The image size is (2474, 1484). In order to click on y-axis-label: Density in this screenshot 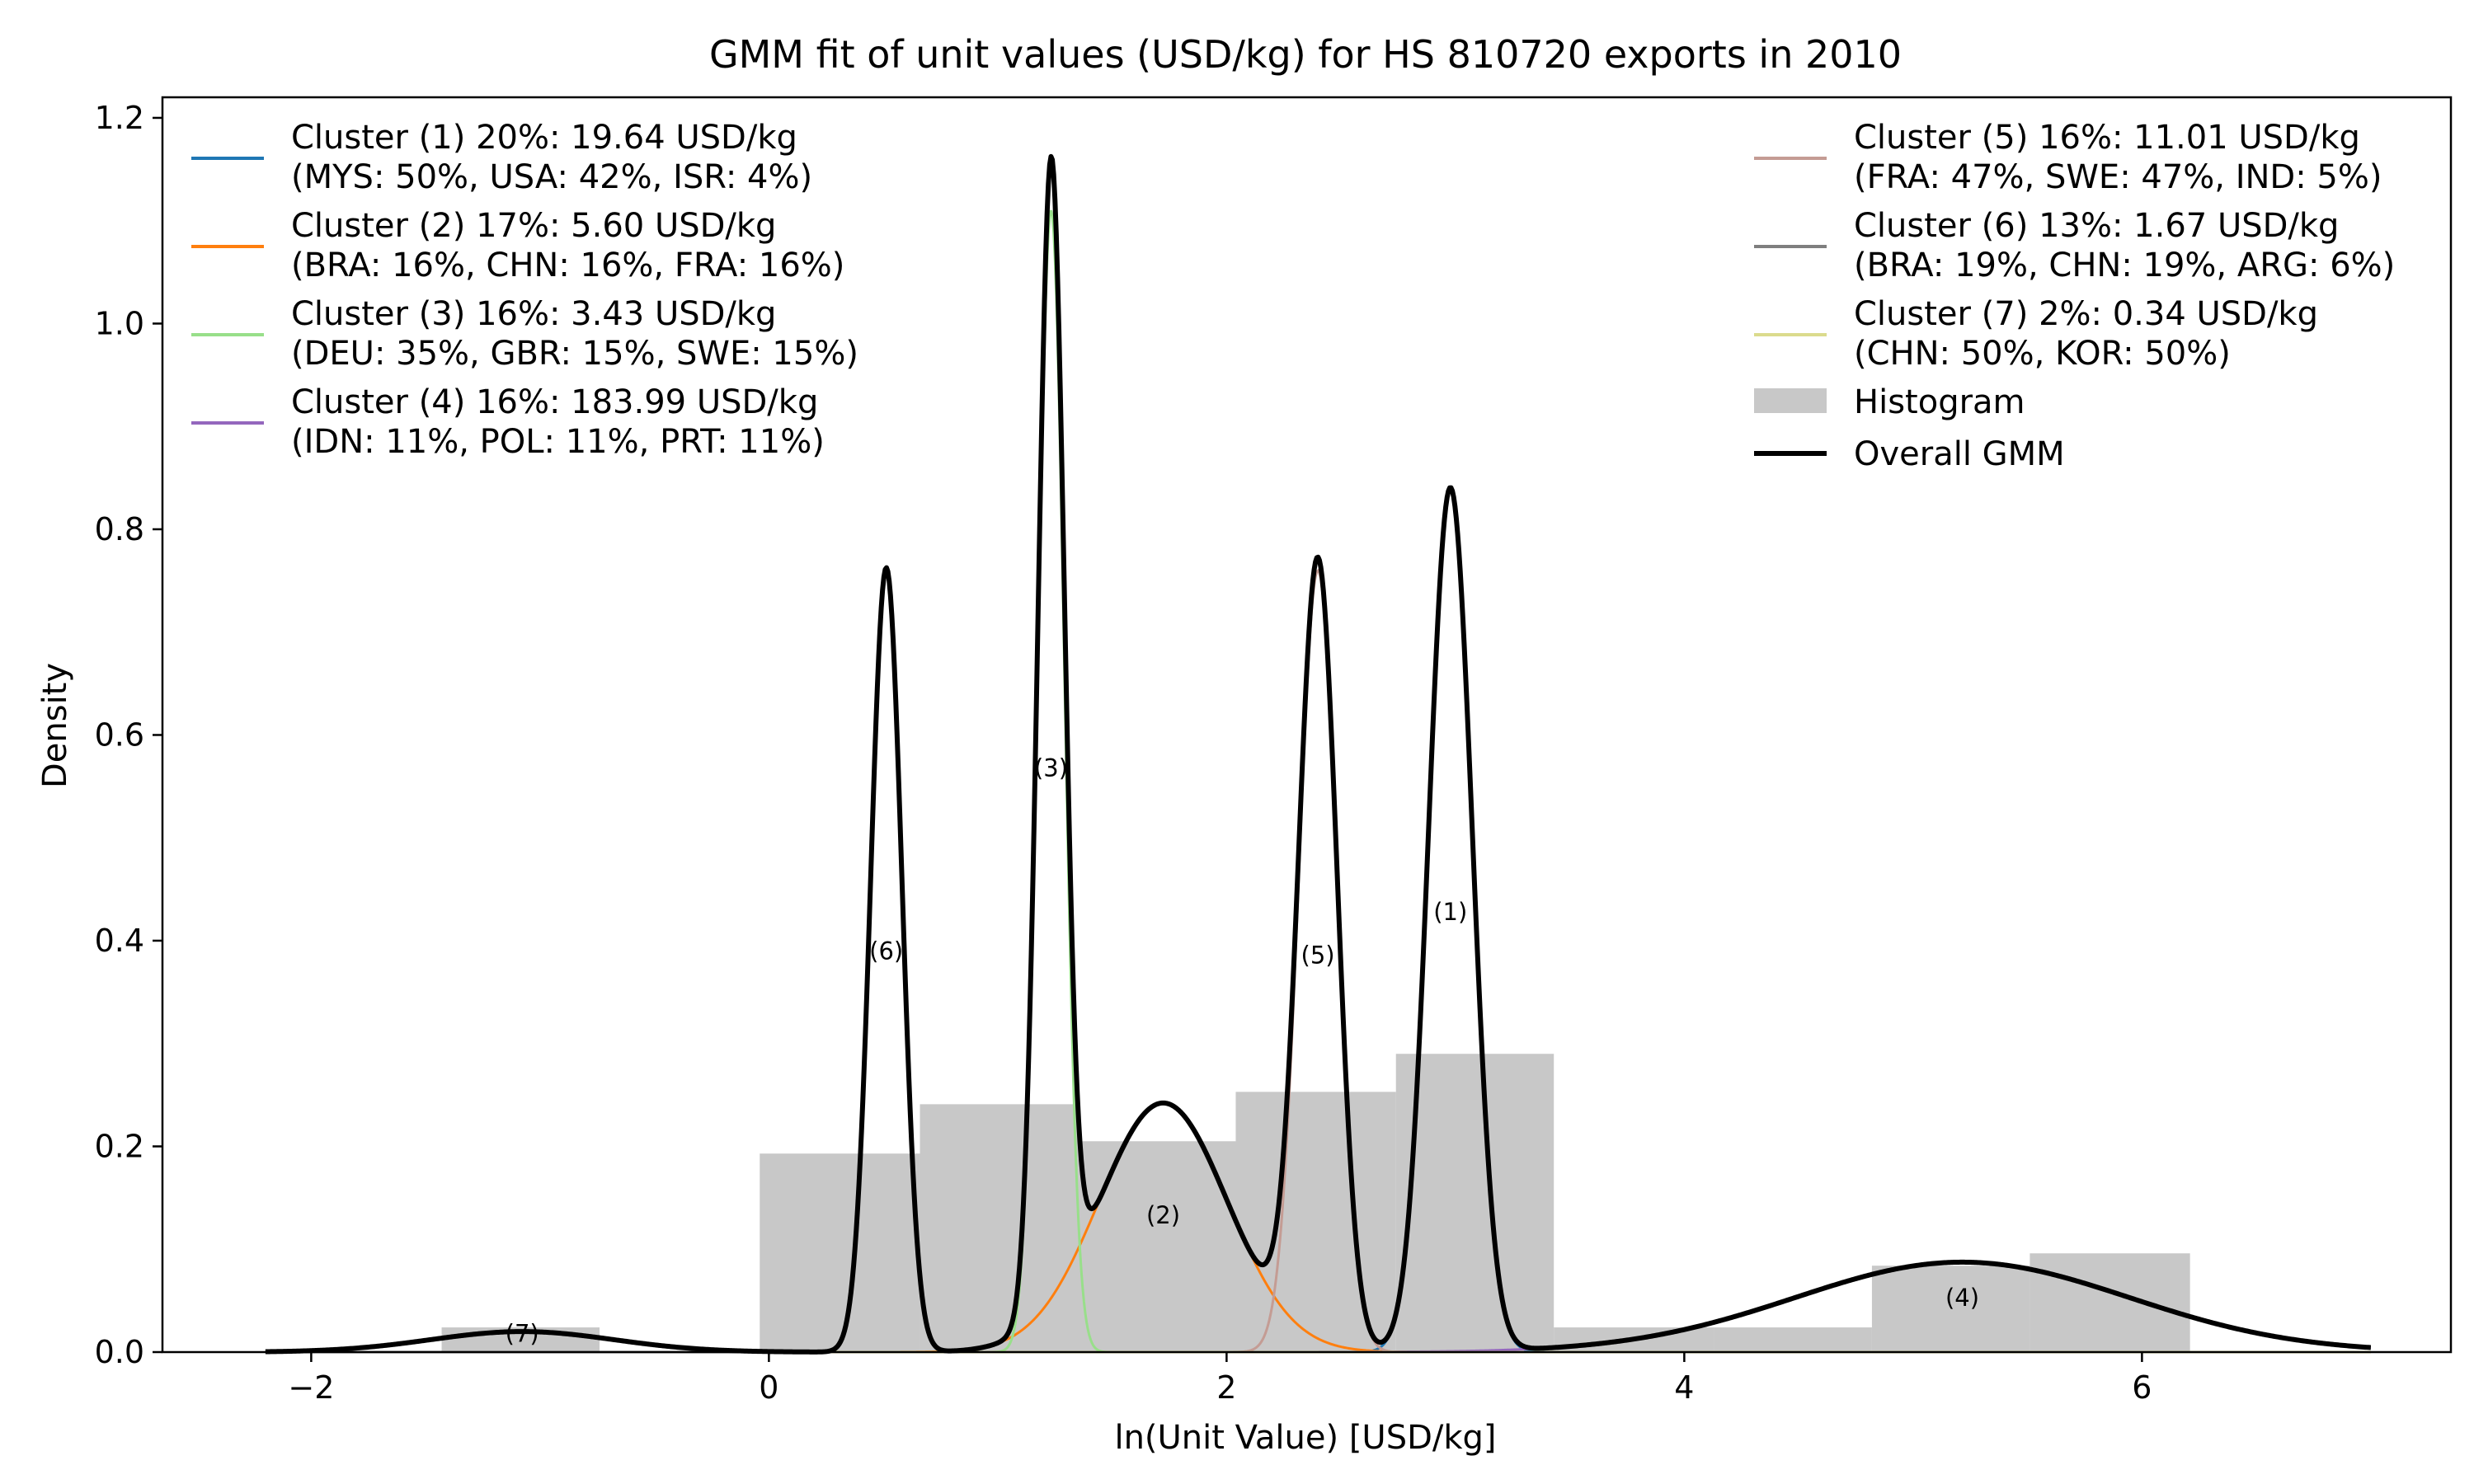, I will do `click(55, 725)`.